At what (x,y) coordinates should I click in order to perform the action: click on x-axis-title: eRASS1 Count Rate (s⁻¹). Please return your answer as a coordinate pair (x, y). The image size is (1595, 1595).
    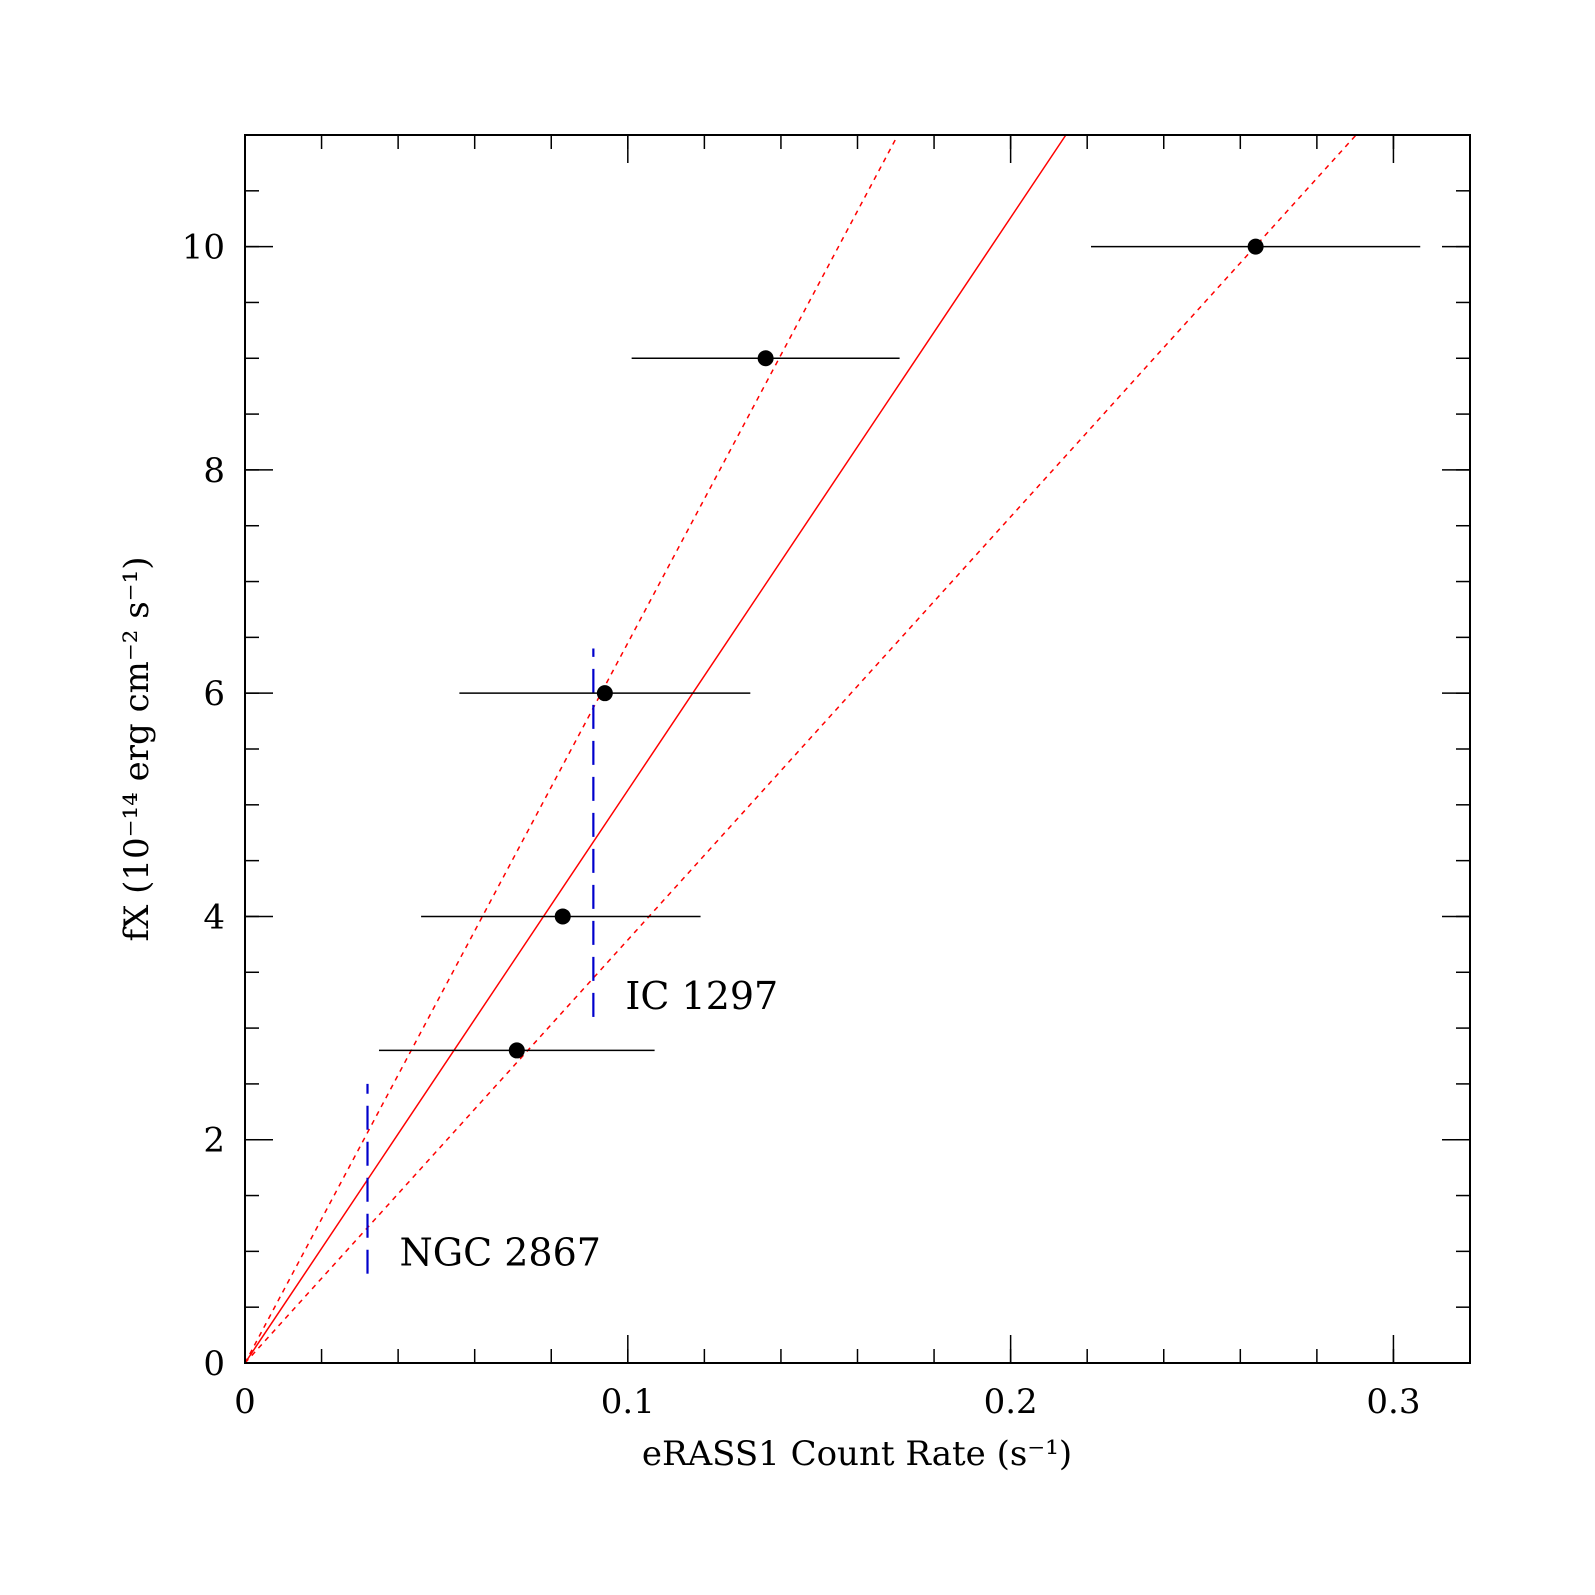
    Looking at the image, I should click on (857, 1454).